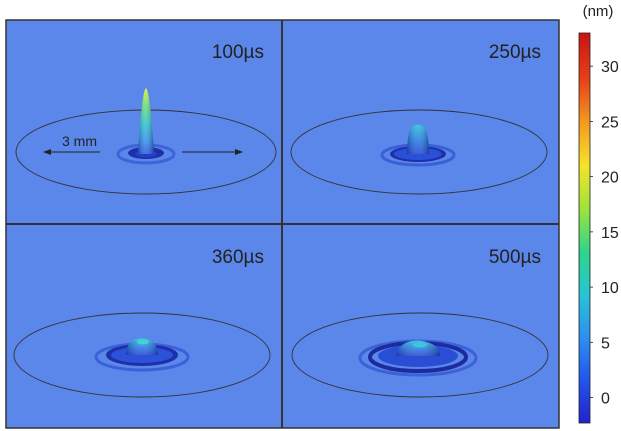  I want to click on panel-360us: 360µs, so click(142, 322).